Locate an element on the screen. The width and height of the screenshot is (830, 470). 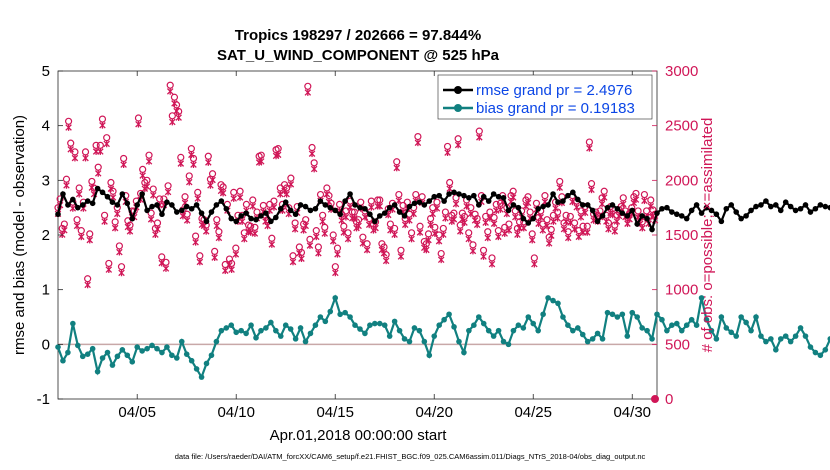
chart-title: Tropics 198297 / 202666 = 97.844% is located at coordinates (358, 35).